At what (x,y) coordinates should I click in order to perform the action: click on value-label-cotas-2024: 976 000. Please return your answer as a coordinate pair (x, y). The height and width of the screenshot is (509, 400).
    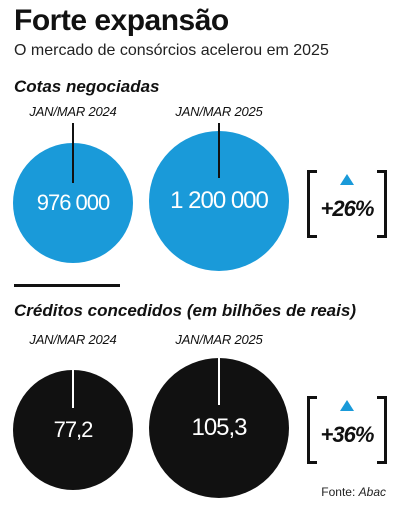
    Looking at the image, I should click on (73, 202).